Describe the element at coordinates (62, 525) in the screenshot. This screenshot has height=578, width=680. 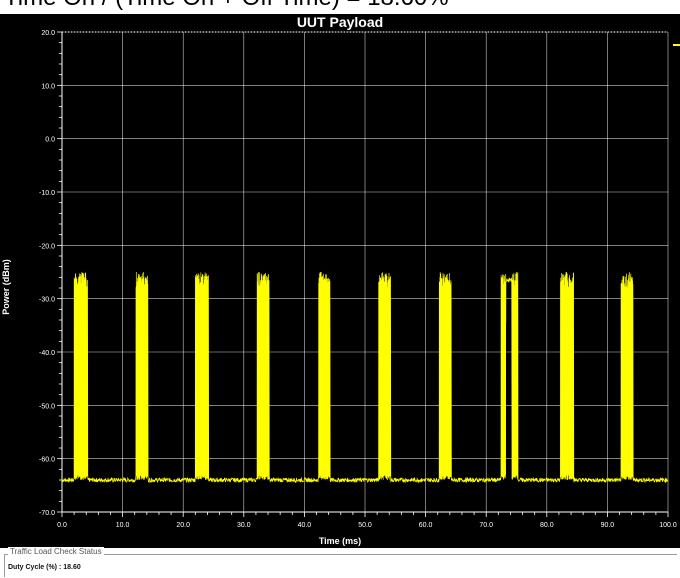
I see `x-tick-label: 0.0` at that location.